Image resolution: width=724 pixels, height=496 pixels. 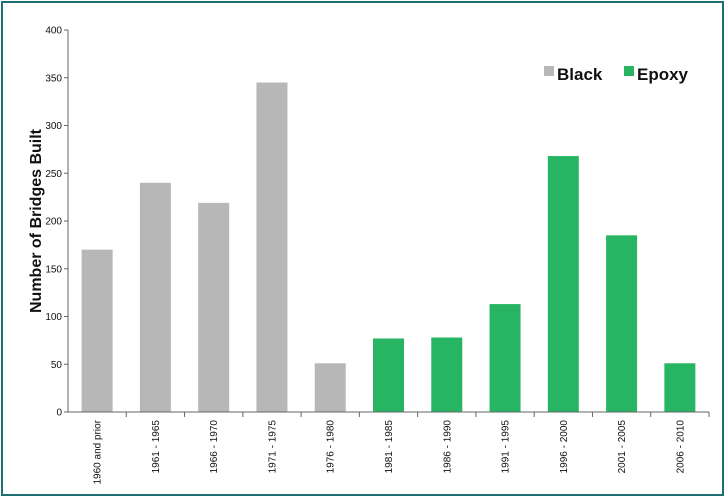 I want to click on legend: Black Epoxy, so click(x=616, y=74).